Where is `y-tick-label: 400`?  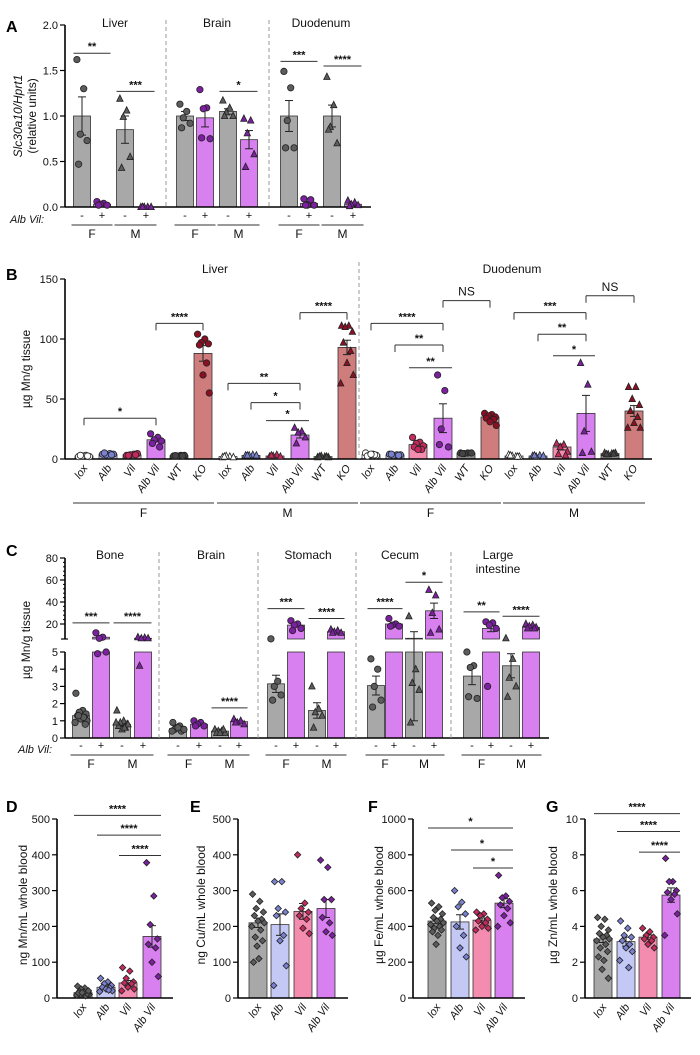
y-tick-label: 400 is located at coordinates (222, 856).